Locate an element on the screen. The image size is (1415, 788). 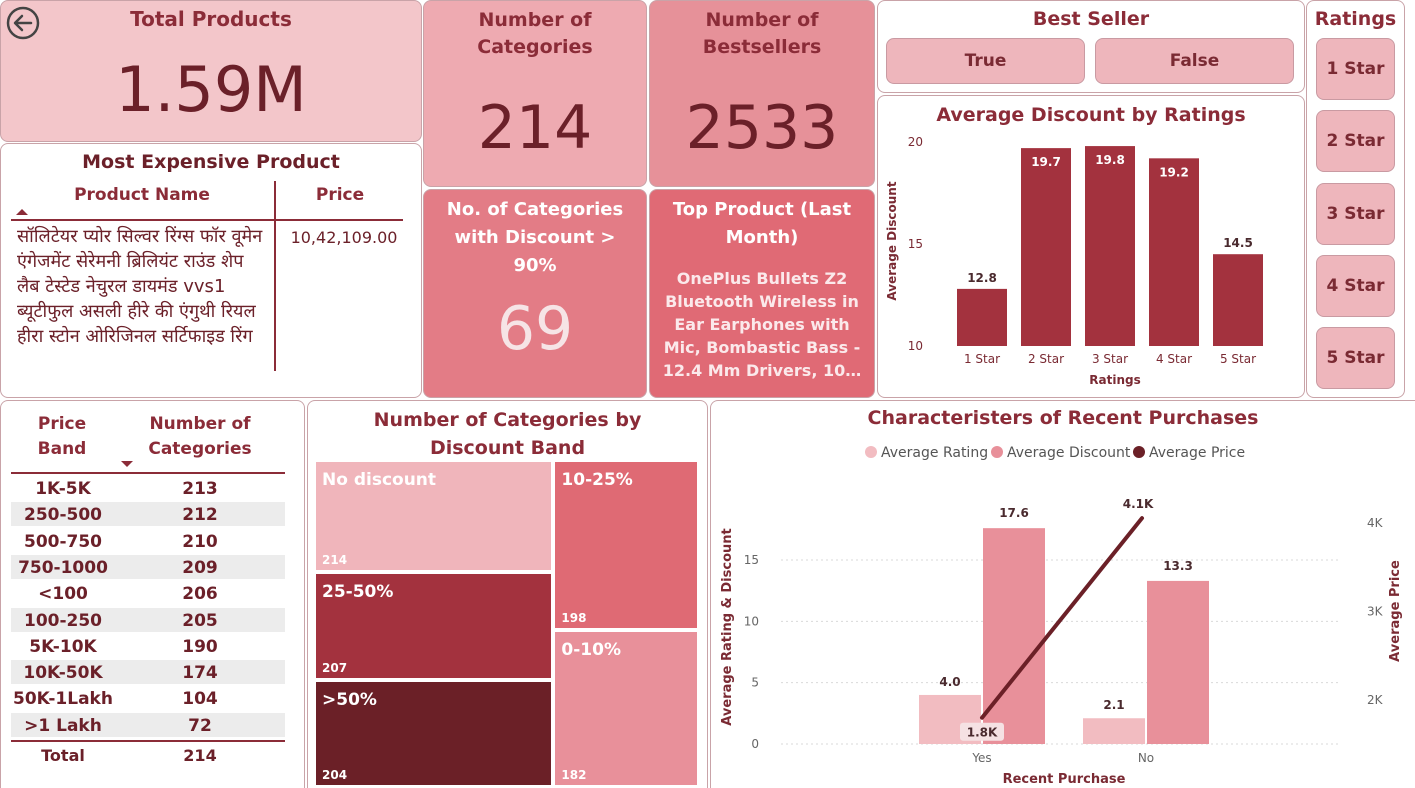
price-band-cell: 10K-50K is located at coordinates (63, 673).